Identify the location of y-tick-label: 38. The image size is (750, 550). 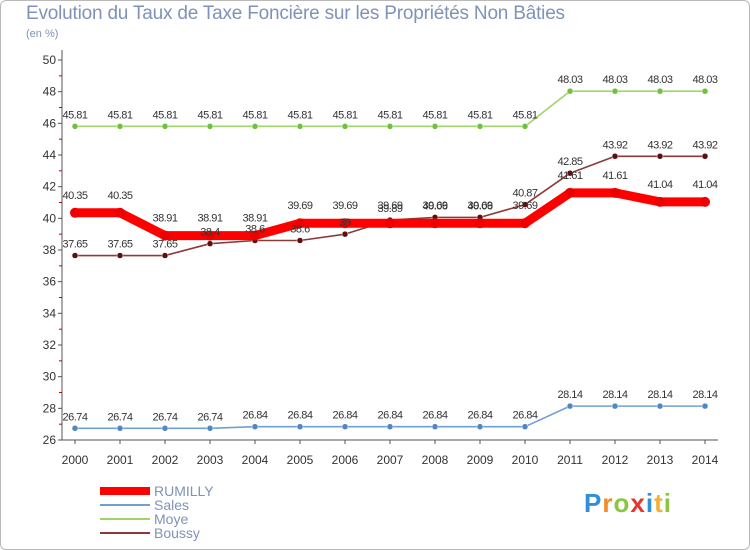
(50, 250).